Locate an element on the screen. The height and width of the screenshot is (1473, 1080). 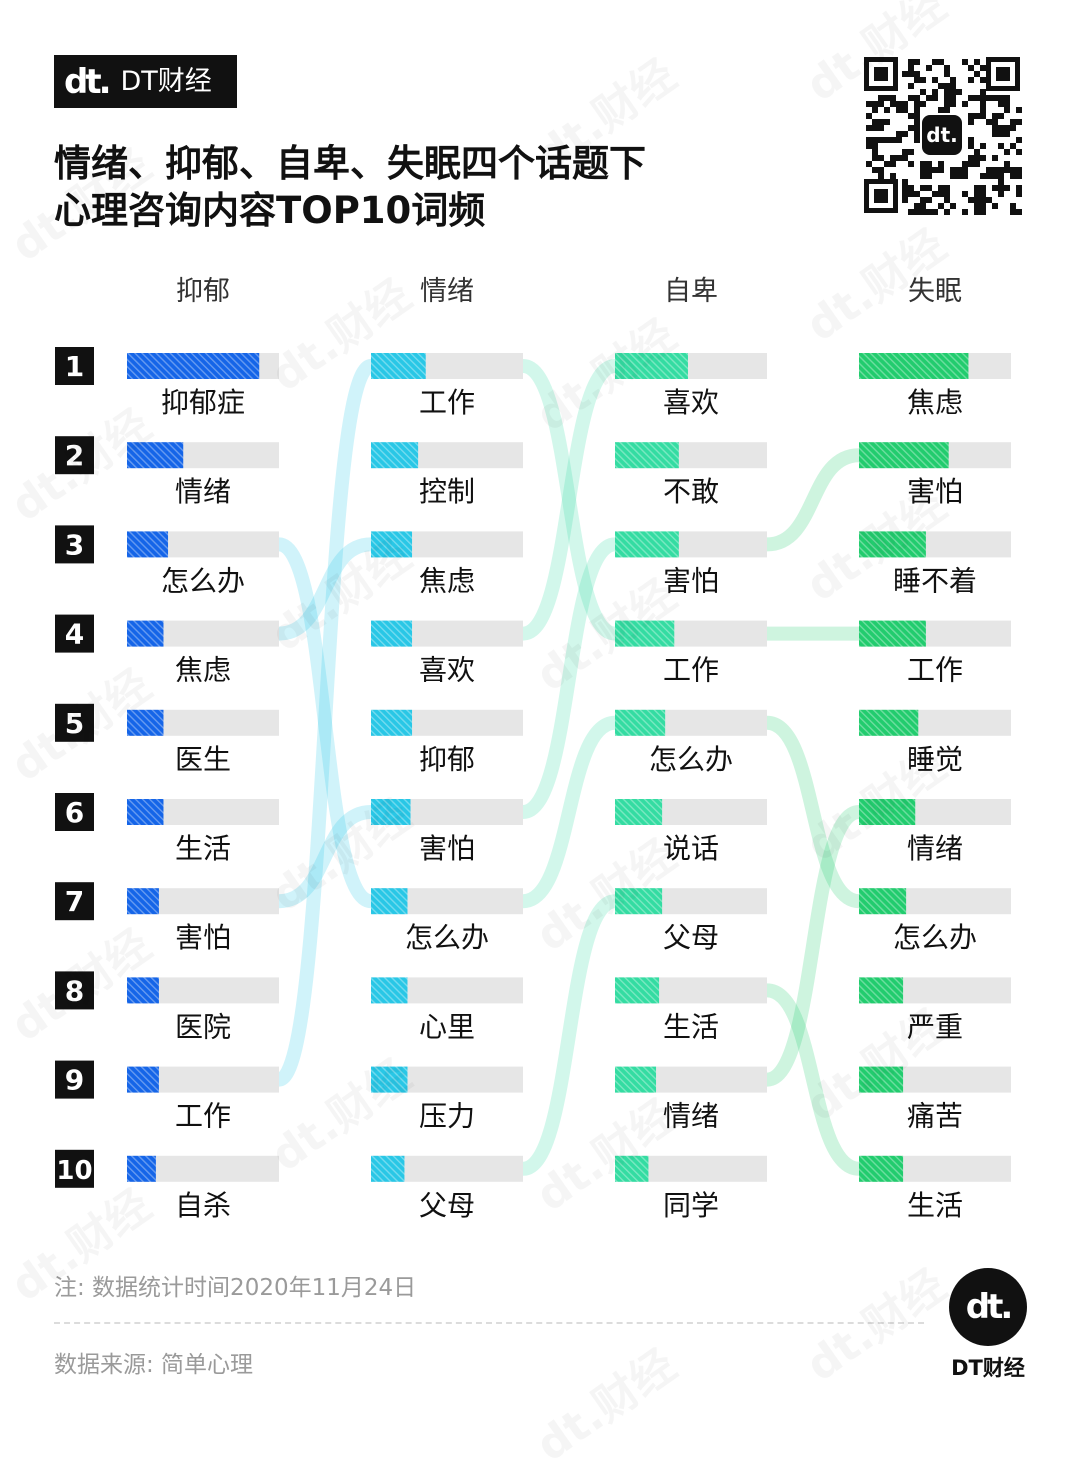
rank-label-8: 8 is located at coordinates (74, 990).